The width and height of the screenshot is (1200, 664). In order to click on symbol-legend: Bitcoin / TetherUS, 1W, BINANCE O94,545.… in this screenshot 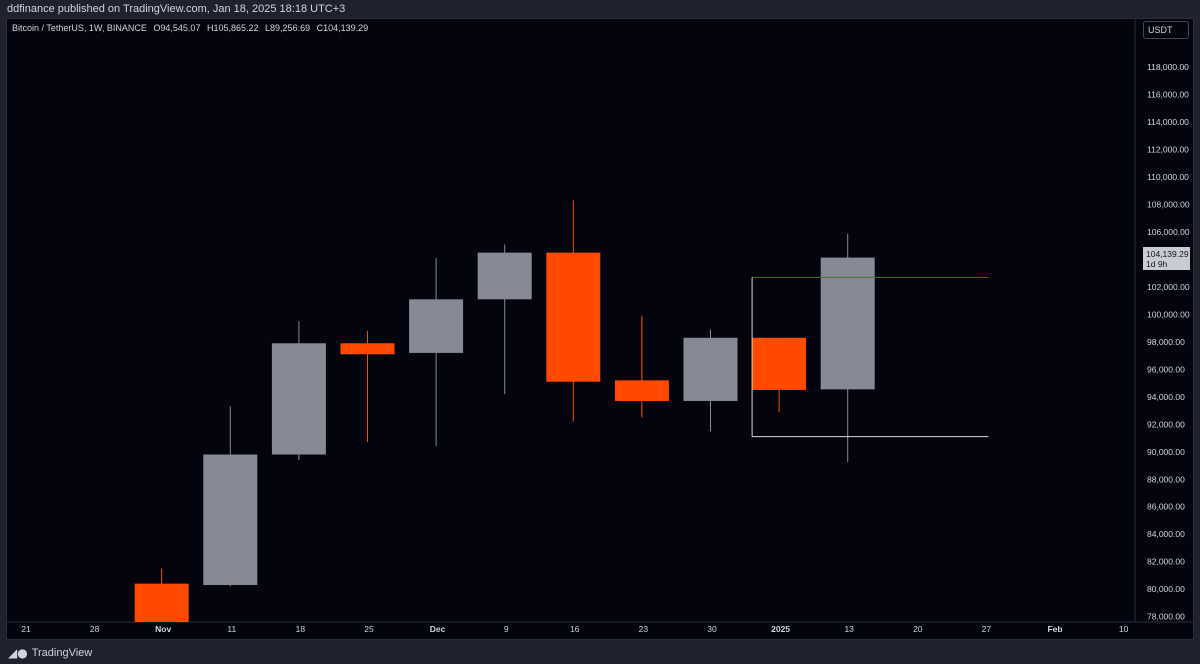, I will do `click(192, 28)`.